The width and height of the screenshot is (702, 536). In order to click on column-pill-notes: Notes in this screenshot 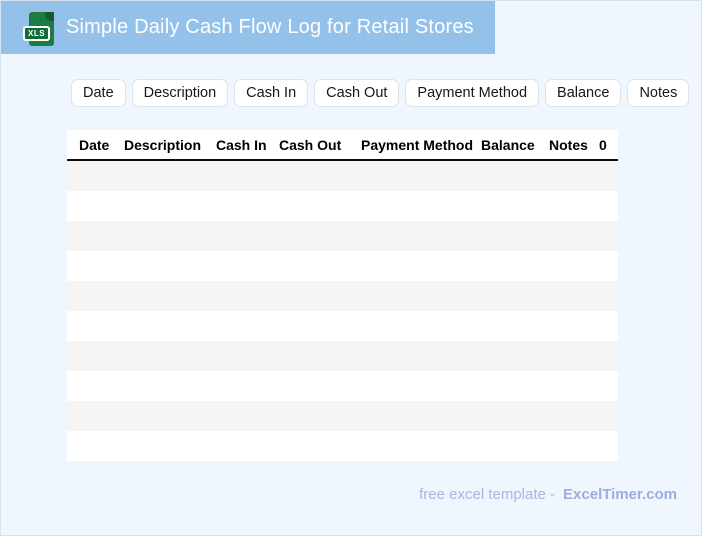, I will do `click(658, 93)`.